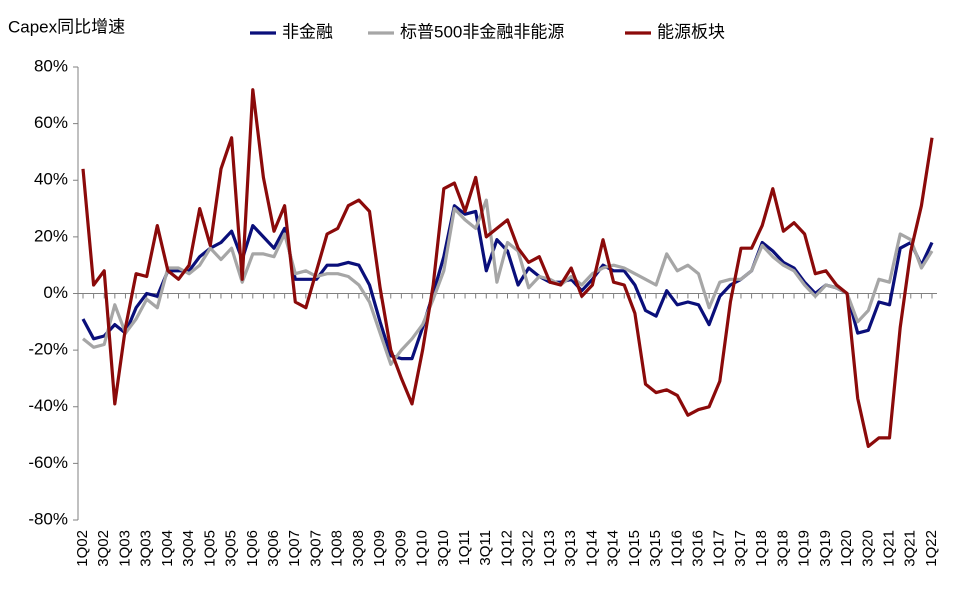 The height and width of the screenshot is (607, 957). What do you see at coordinates (231, 548) in the screenshot?
I see `x-tick-label: 3Q05` at bounding box center [231, 548].